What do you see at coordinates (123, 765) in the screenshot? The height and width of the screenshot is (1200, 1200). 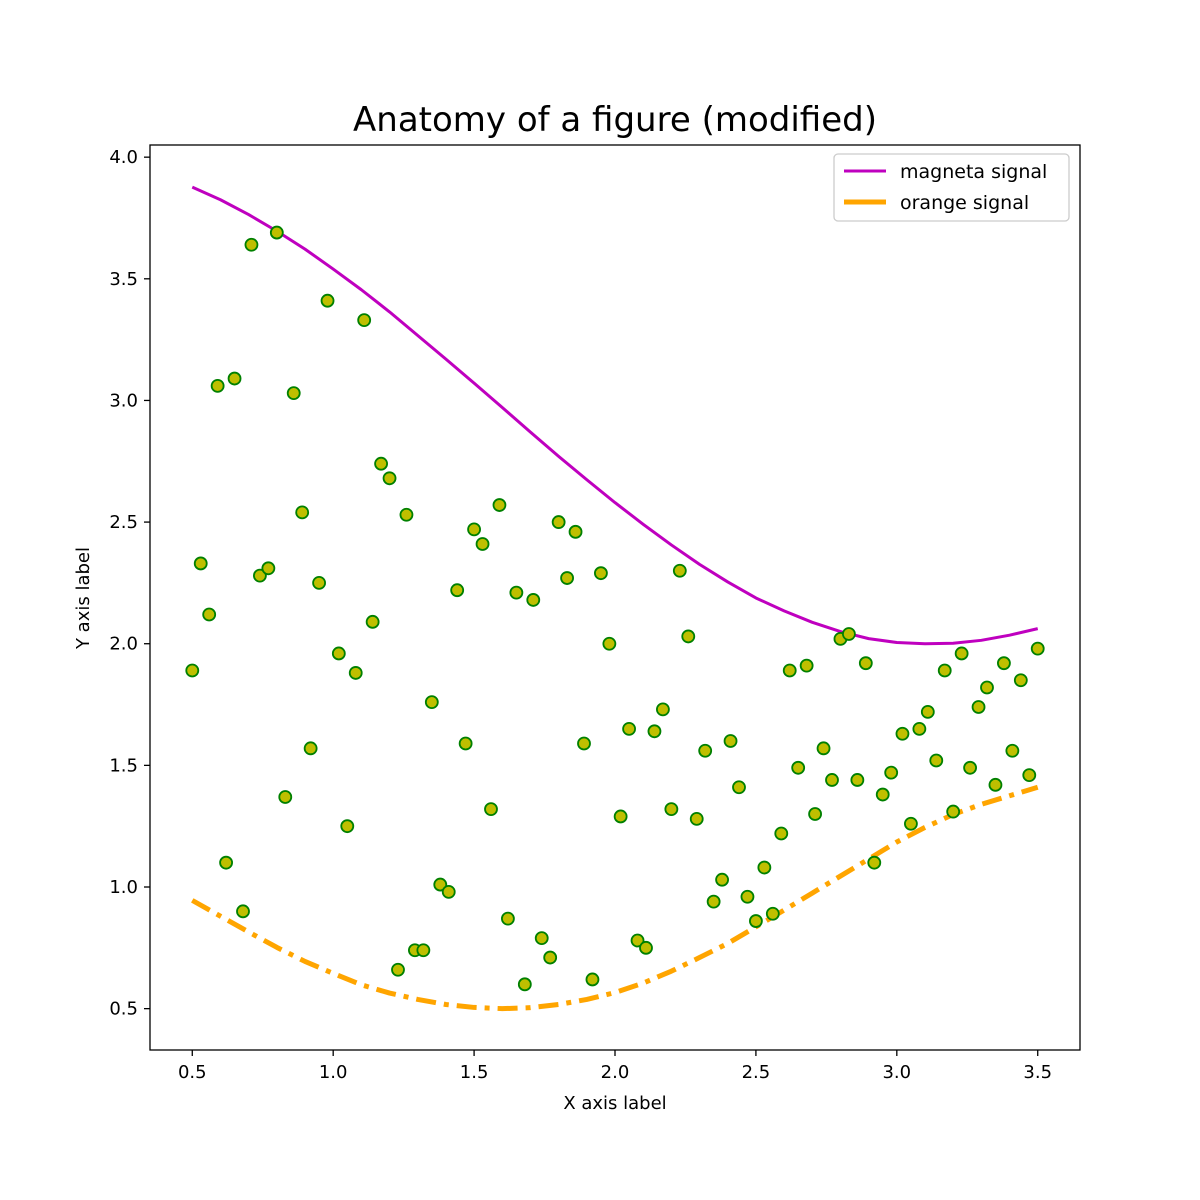 I see `y-tick-label: 1.5` at bounding box center [123, 765].